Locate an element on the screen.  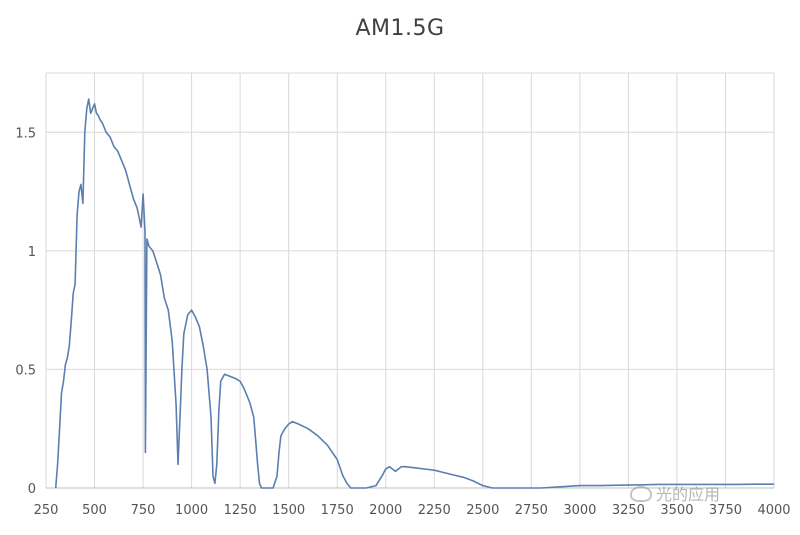
x-tick-label: 2000 is located at coordinates (385, 510).